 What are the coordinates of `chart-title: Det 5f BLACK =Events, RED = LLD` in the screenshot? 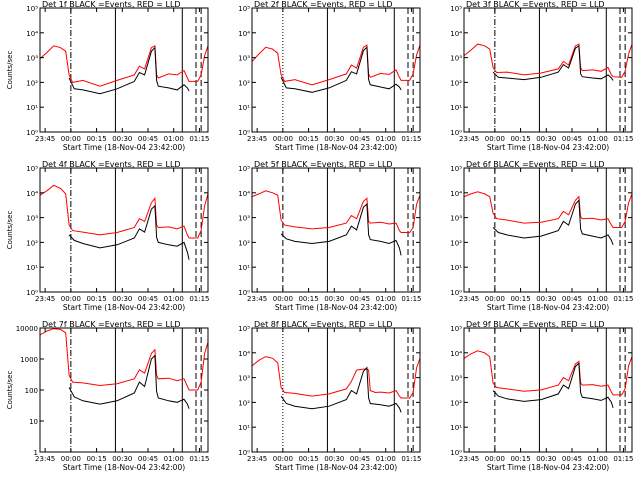 It's located at (323, 164).